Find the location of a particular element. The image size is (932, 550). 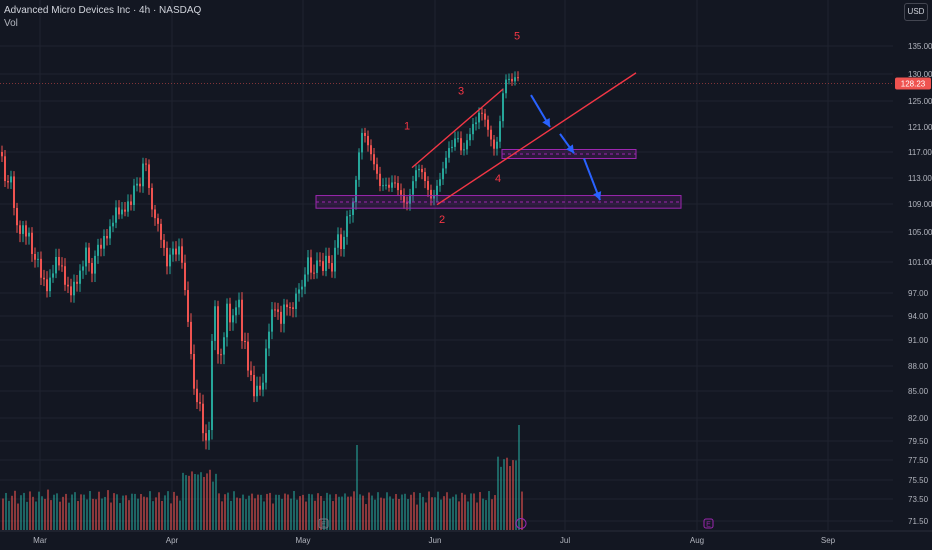

currency-button: USD is located at coordinates (916, 12).